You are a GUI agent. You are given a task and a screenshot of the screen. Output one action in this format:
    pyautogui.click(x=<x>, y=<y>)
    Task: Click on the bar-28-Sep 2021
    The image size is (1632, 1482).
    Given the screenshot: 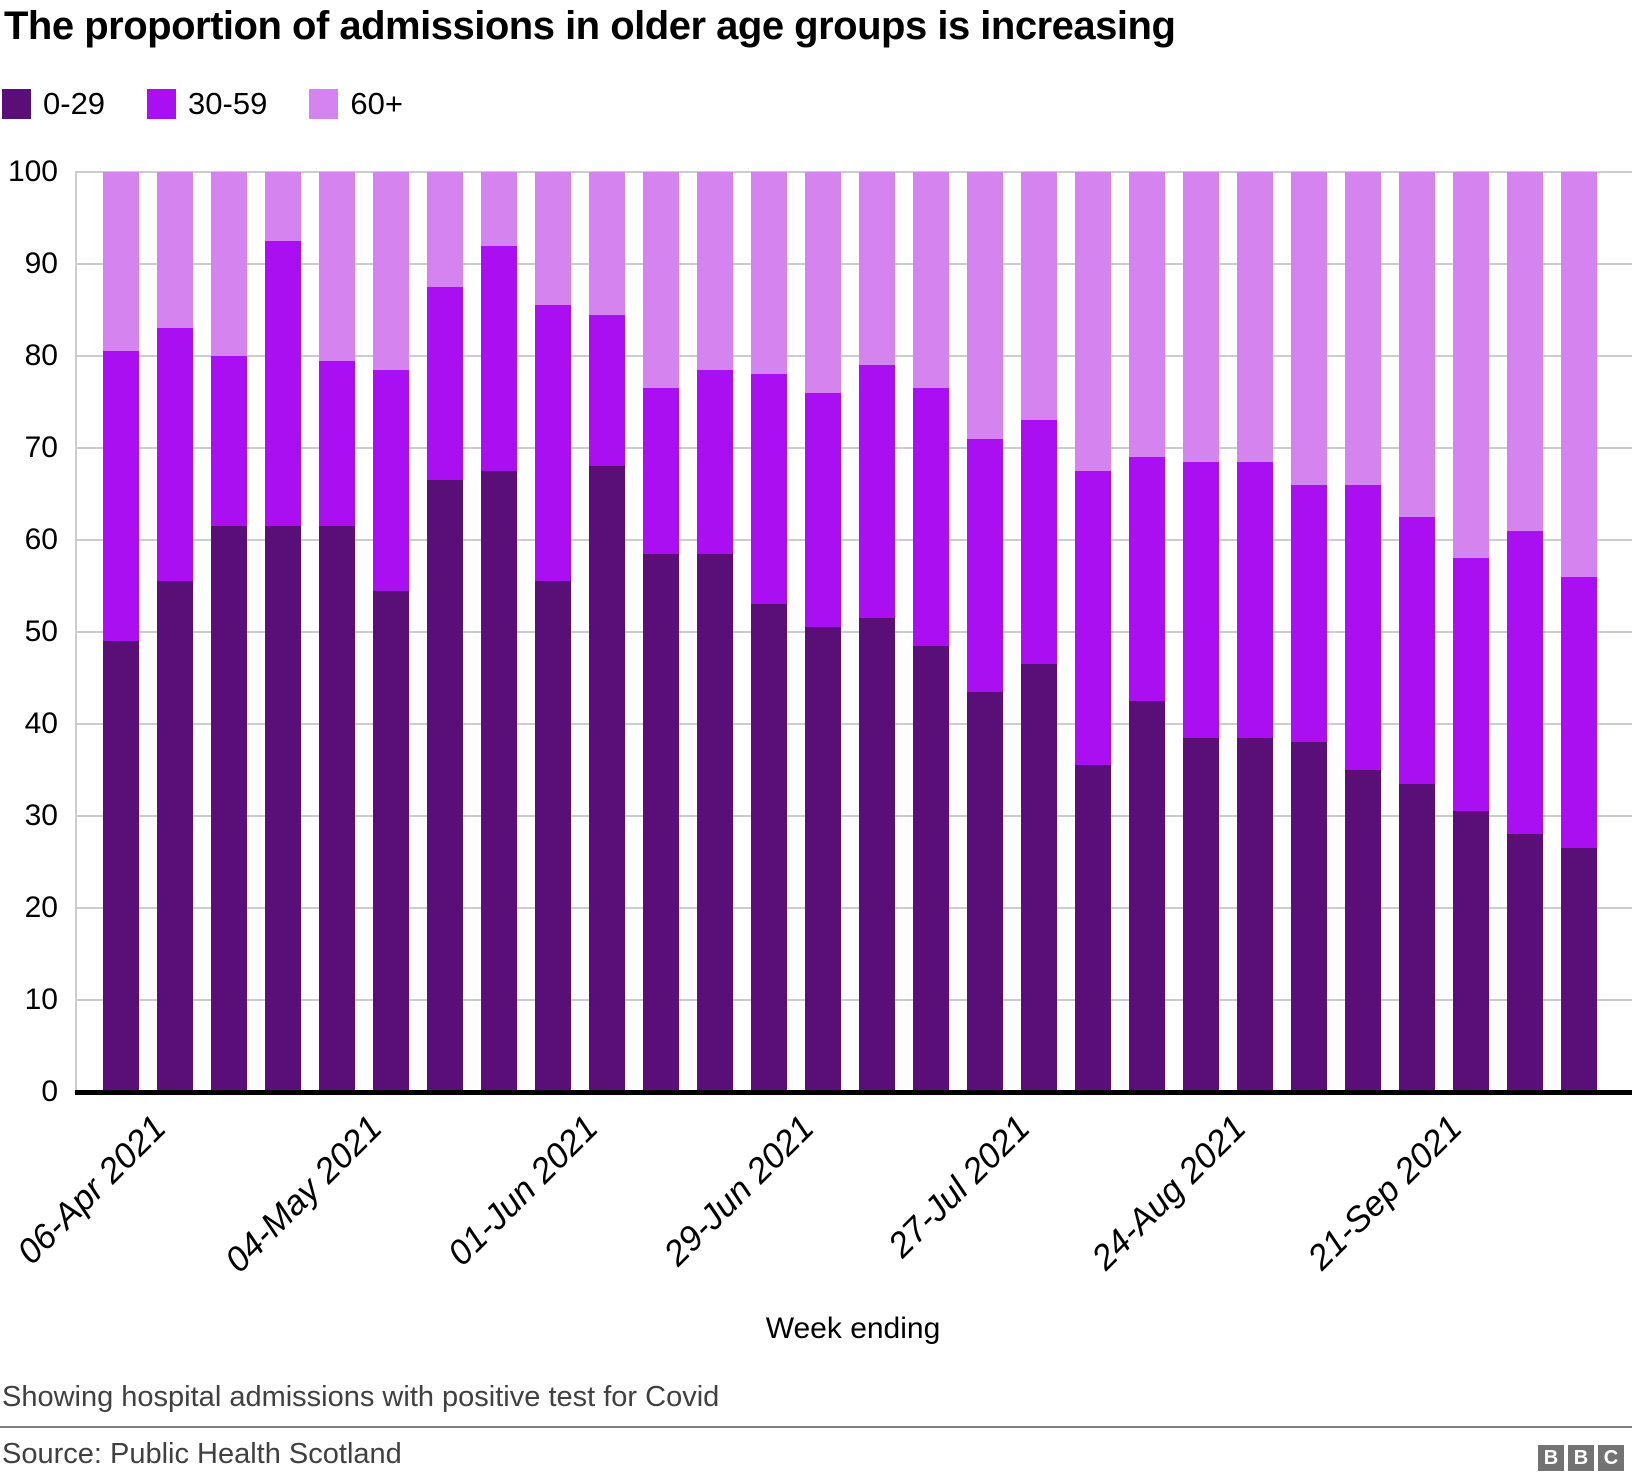 What is the action you would take?
    pyautogui.click(x=1471, y=632)
    